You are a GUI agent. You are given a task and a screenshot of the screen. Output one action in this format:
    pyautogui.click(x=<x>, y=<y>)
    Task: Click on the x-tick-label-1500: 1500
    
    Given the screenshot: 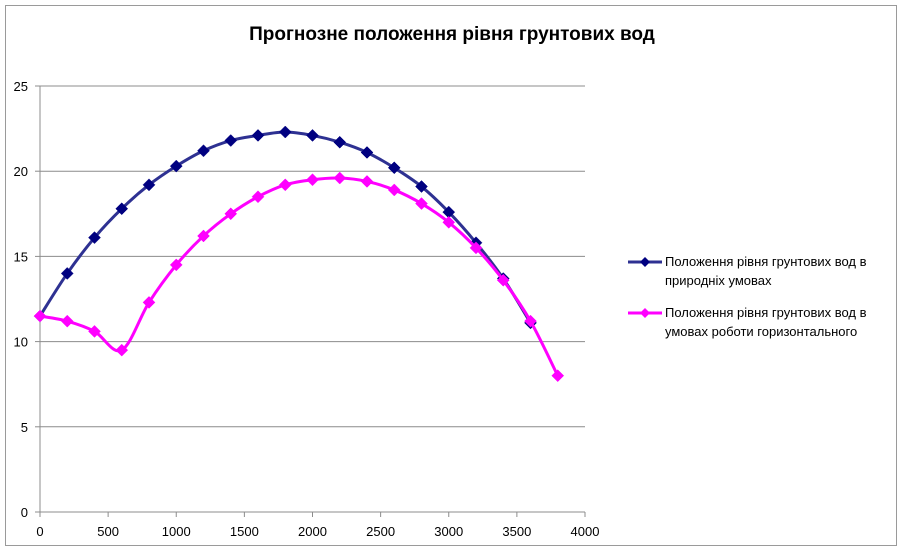 What is the action you would take?
    pyautogui.click(x=244, y=531)
    